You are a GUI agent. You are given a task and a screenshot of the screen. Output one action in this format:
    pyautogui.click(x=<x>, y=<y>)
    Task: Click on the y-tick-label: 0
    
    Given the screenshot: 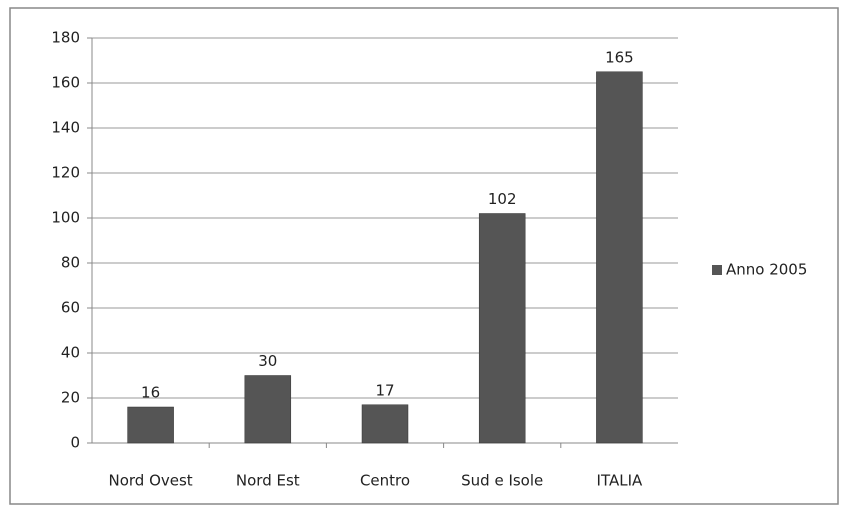 What is the action you would take?
    pyautogui.click(x=75, y=443)
    